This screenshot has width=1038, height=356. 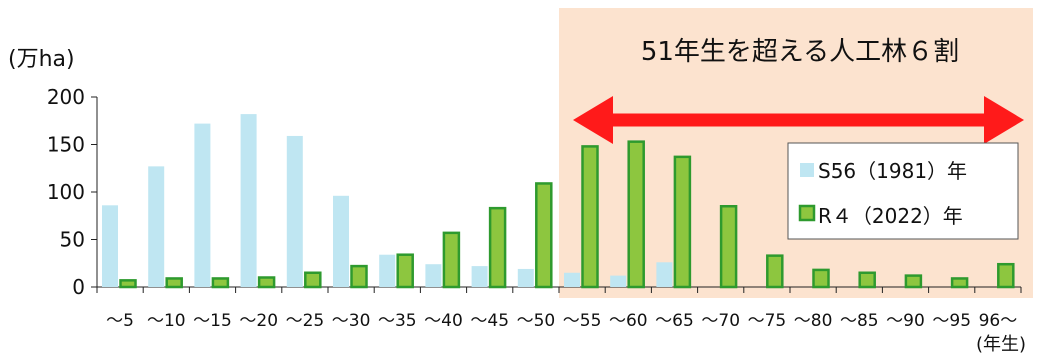 What do you see at coordinates (536, 321) in the screenshot?
I see `x-tick-label: ～50` at bounding box center [536, 321].